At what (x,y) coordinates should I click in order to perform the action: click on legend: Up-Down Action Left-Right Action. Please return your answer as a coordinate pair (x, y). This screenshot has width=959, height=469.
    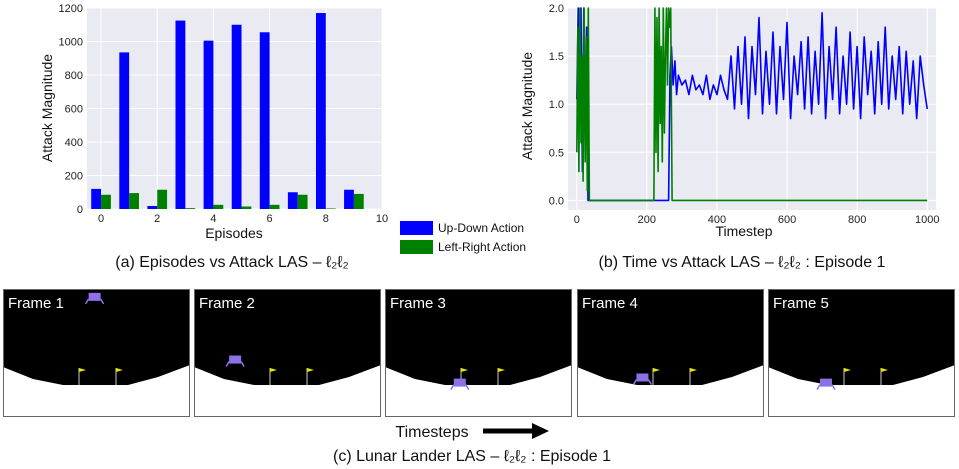
    Looking at the image, I should click on (463, 237).